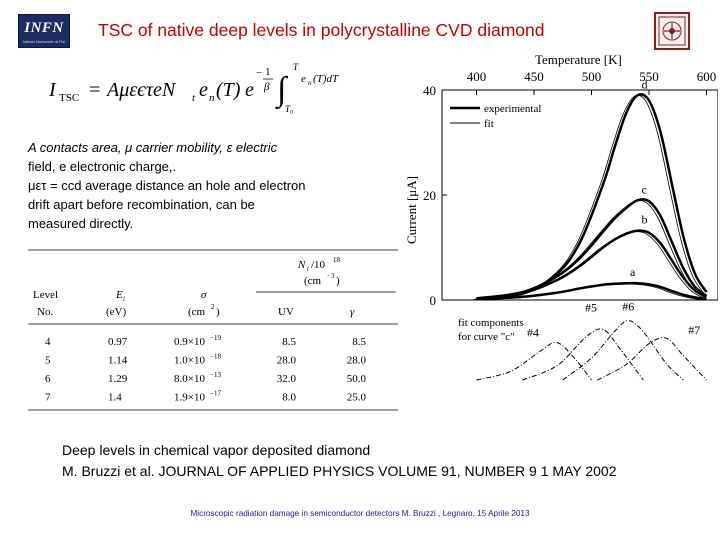 This screenshot has height=540, width=720. I want to click on formula-rhs-main: AμεєτeN, so click(141, 90).